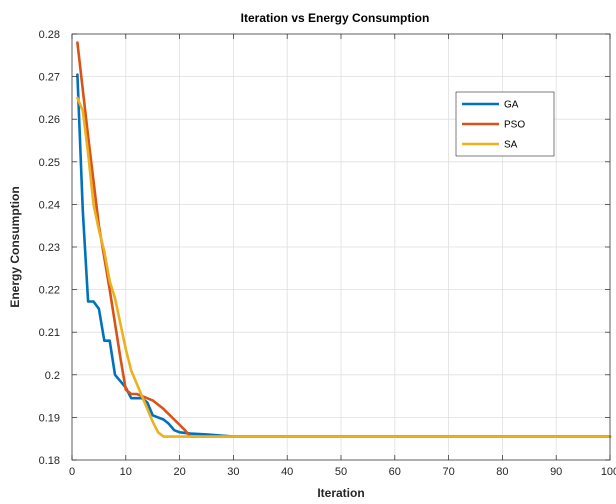 This screenshot has width=616, height=504. I want to click on legend: GA PSO SA, so click(505, 124).